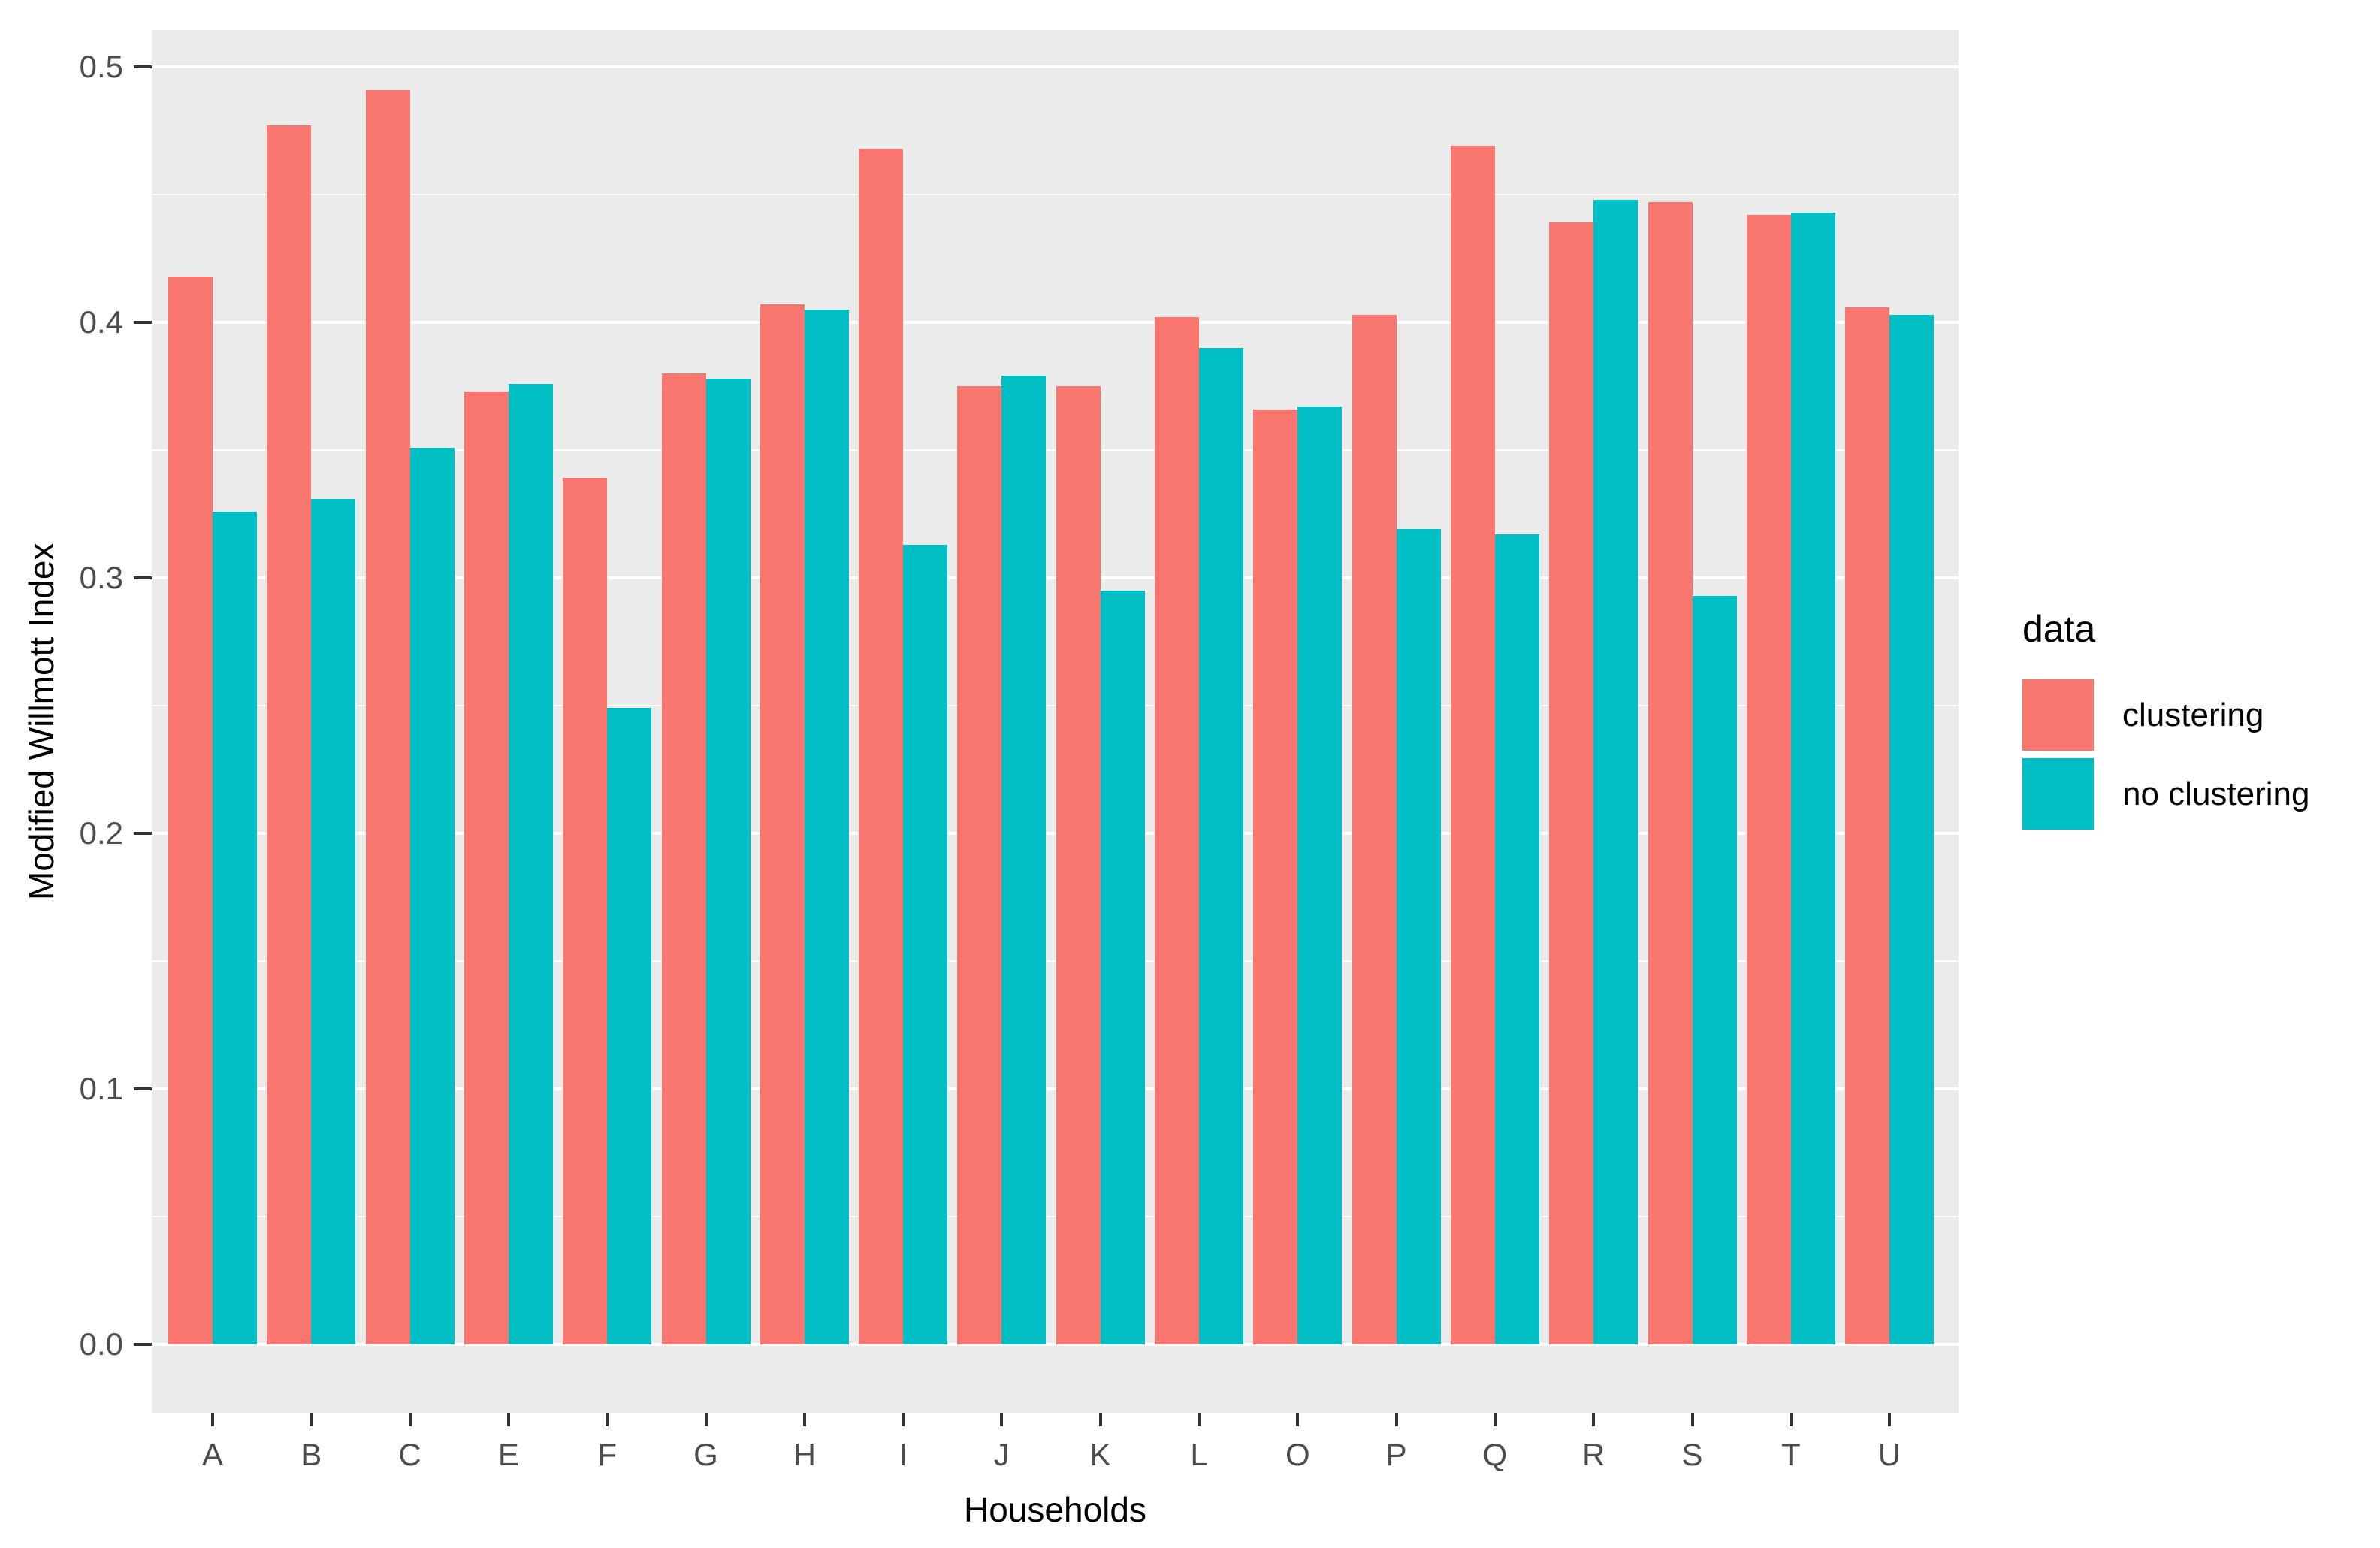 This screenshot has height=1548, width=2380. What do you see at coordinates (2058, 794) in the screenshot?
I see `no-clustering-swatch` at bounding box center [2058, 794].